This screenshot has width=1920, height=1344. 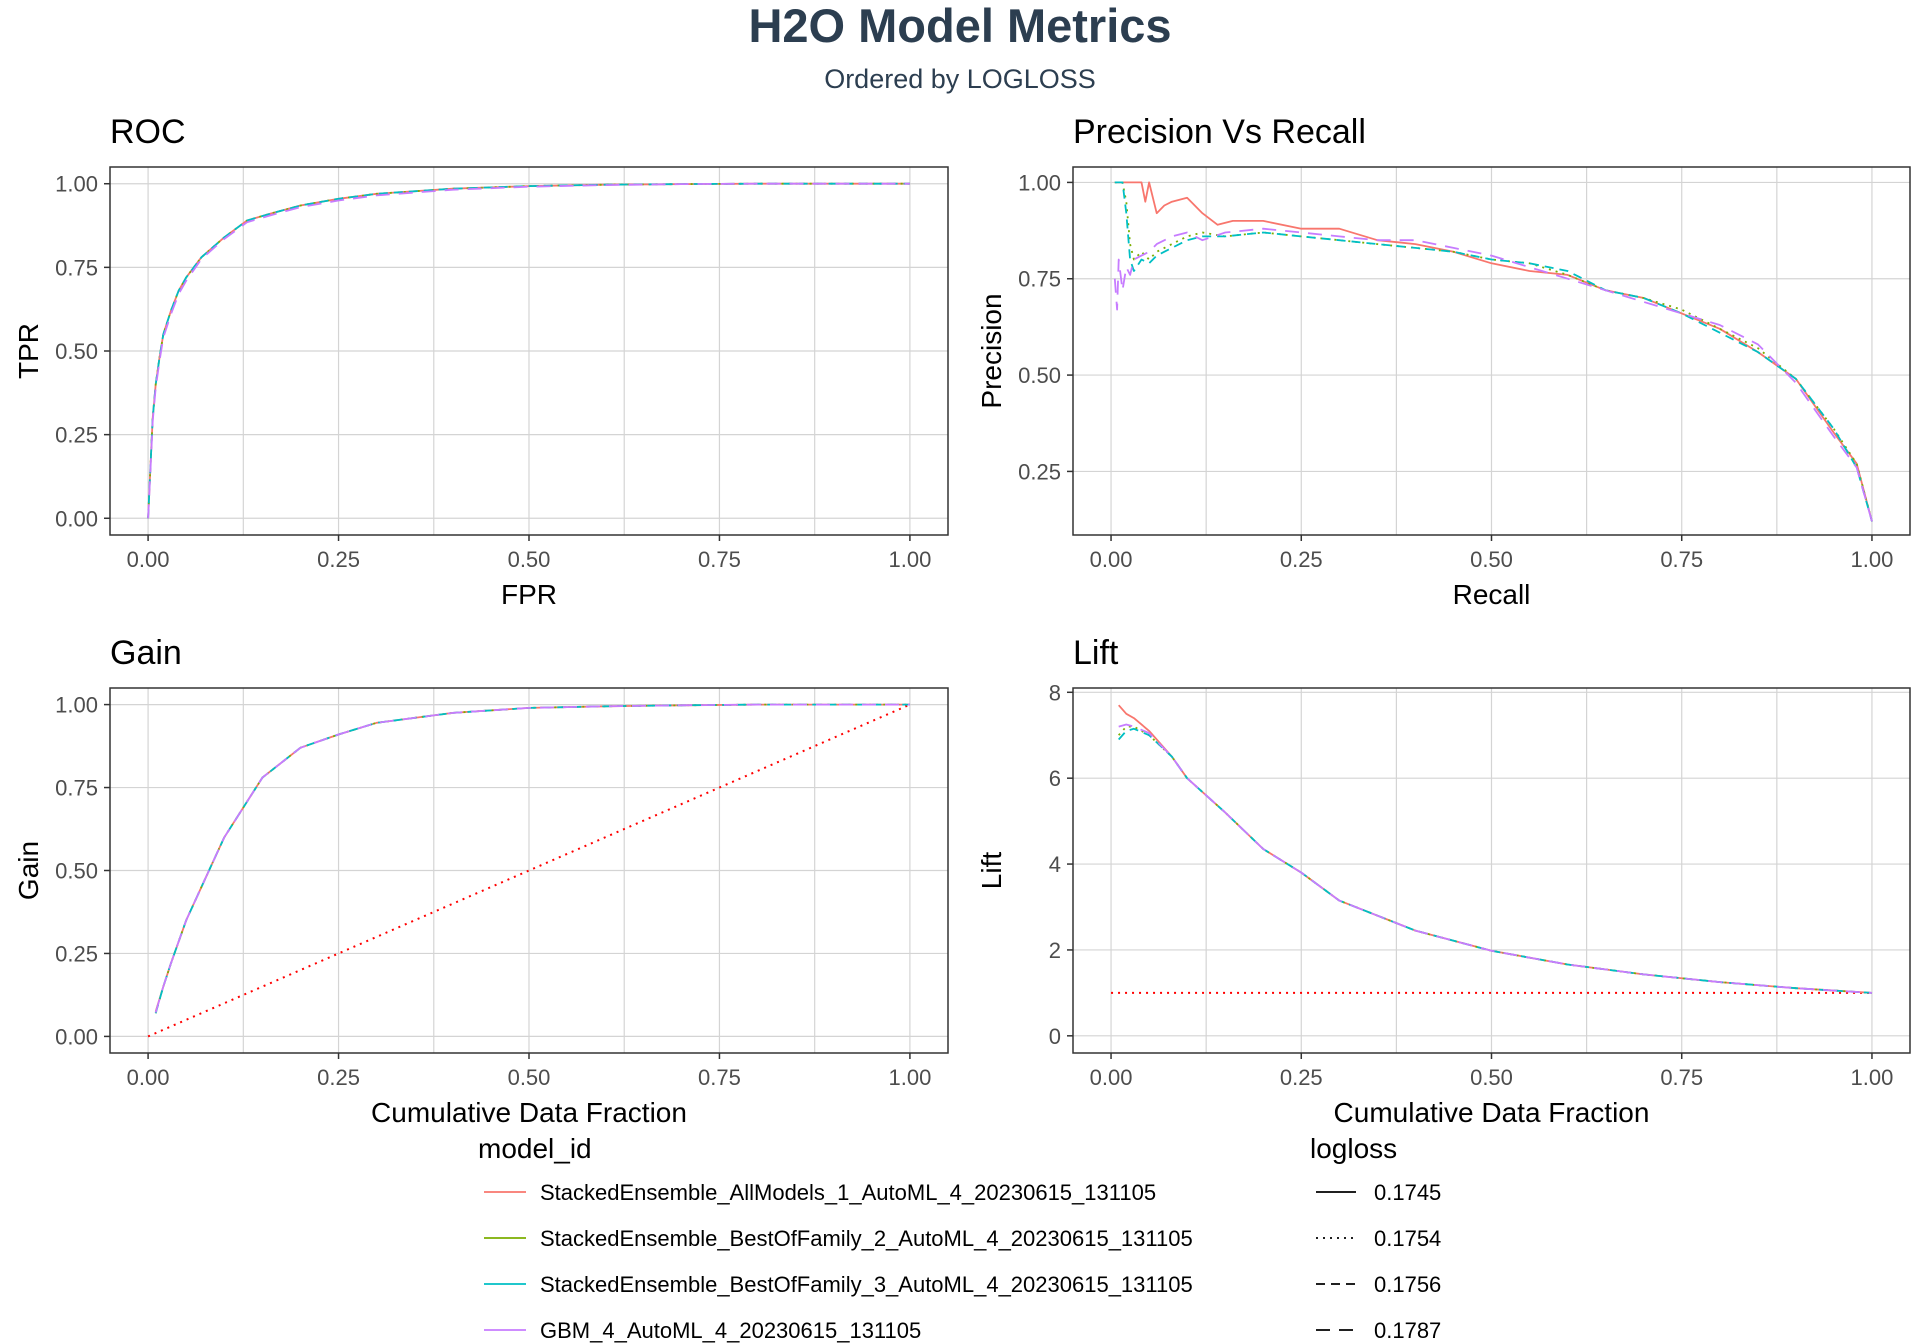 I want to click on roc-y-tick-label: 0.25, so click(x=76, y=435).